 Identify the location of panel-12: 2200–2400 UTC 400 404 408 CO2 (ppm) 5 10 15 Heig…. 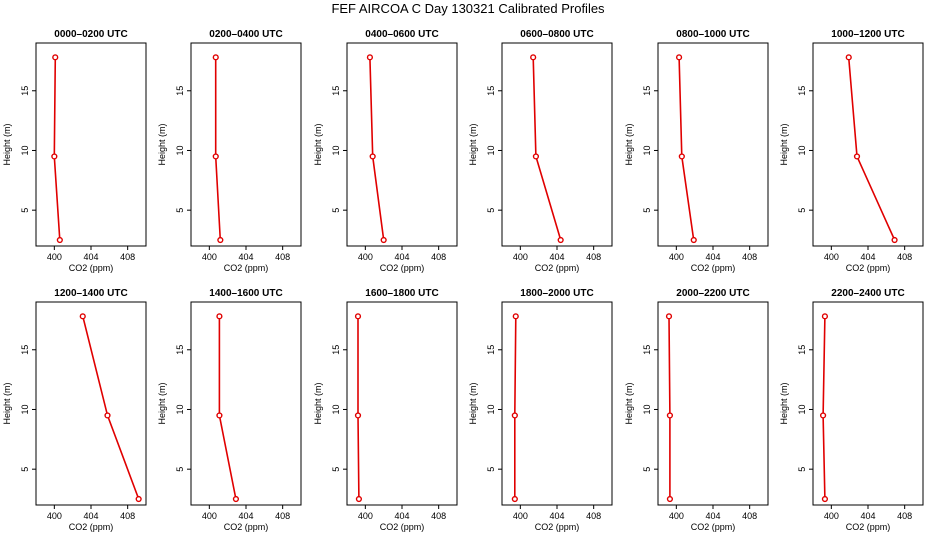
(851, 410).